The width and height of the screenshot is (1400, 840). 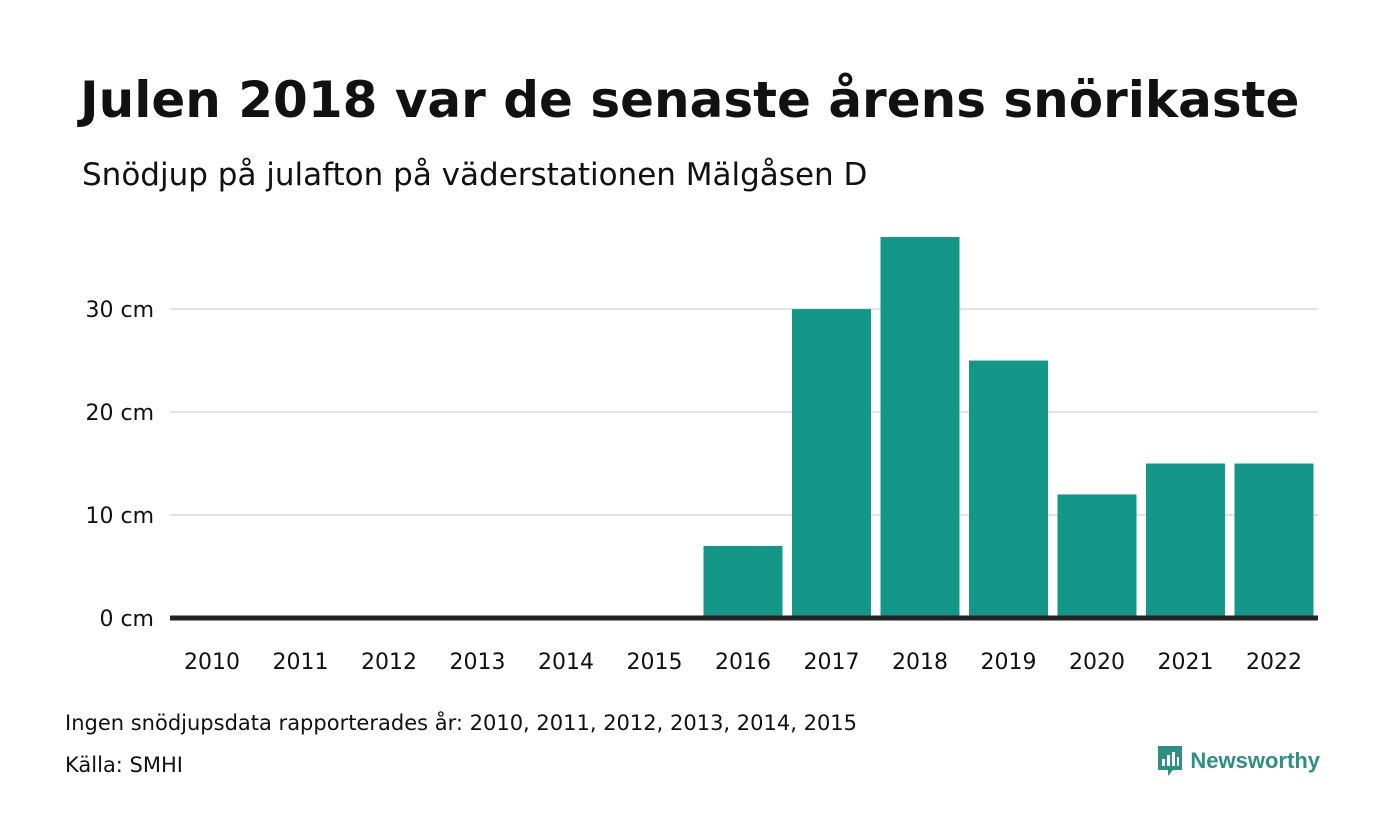 What do you see at coordinates (126, 619) in the screenshot?
I see `y-tick-label: 0 cm` at bounding box center [126, 619].